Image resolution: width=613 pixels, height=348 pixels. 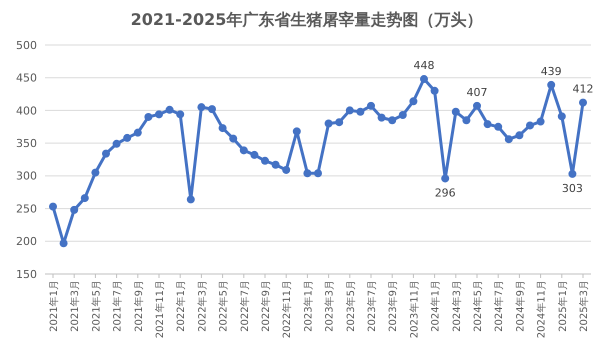 What do you see at coordinates (572, 188) in the screenshot?
I see `data-label: 303` at bounding box center [572, 188].